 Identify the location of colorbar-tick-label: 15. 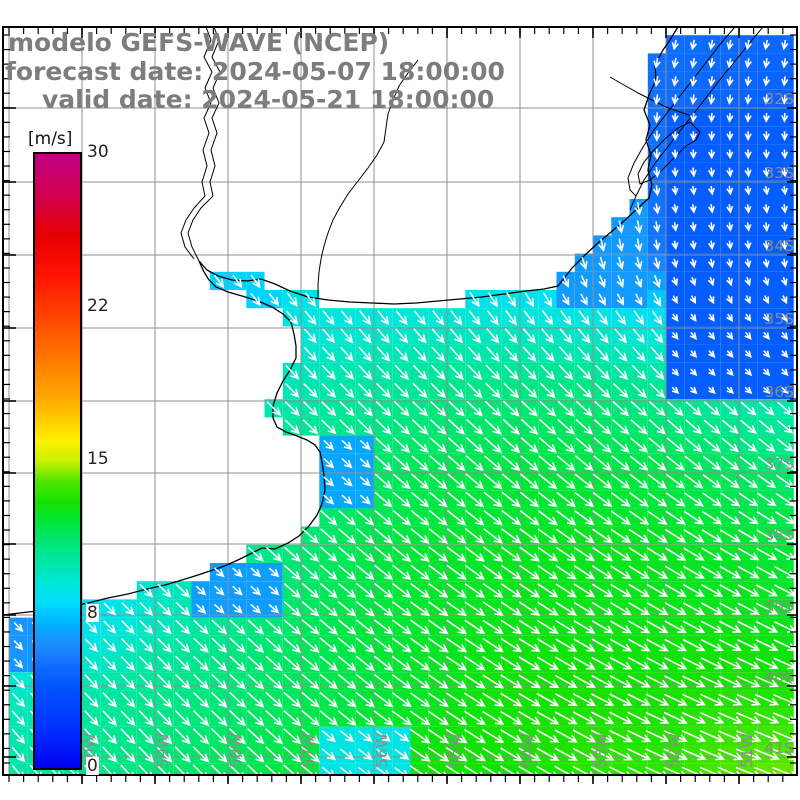
(98, 459).